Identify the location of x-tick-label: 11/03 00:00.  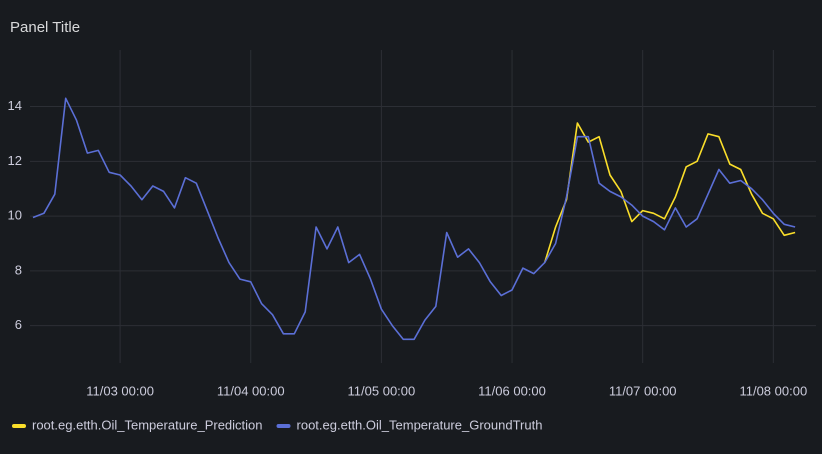
(120, 390).